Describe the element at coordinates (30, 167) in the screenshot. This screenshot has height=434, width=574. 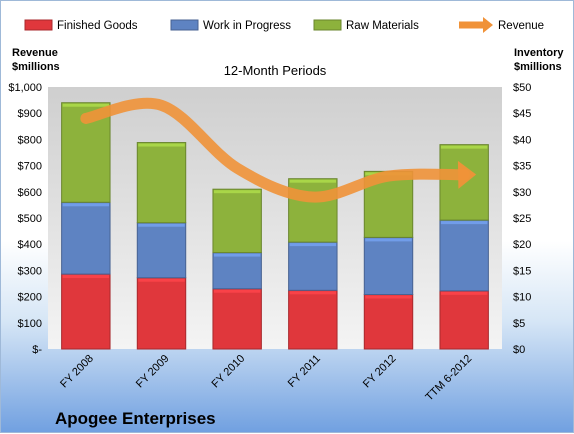
I see `left-tick-label: $700` at that location.